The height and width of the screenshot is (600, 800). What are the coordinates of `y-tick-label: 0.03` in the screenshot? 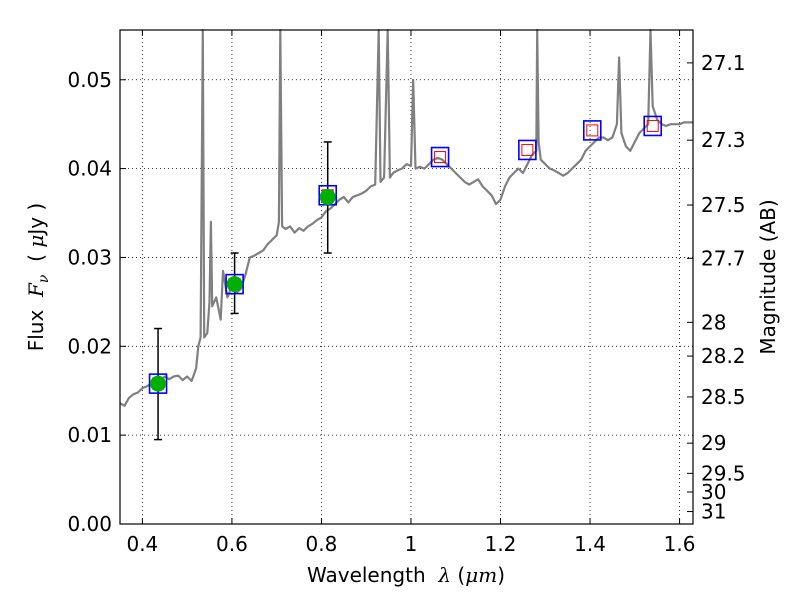 It's located at (89, 257).